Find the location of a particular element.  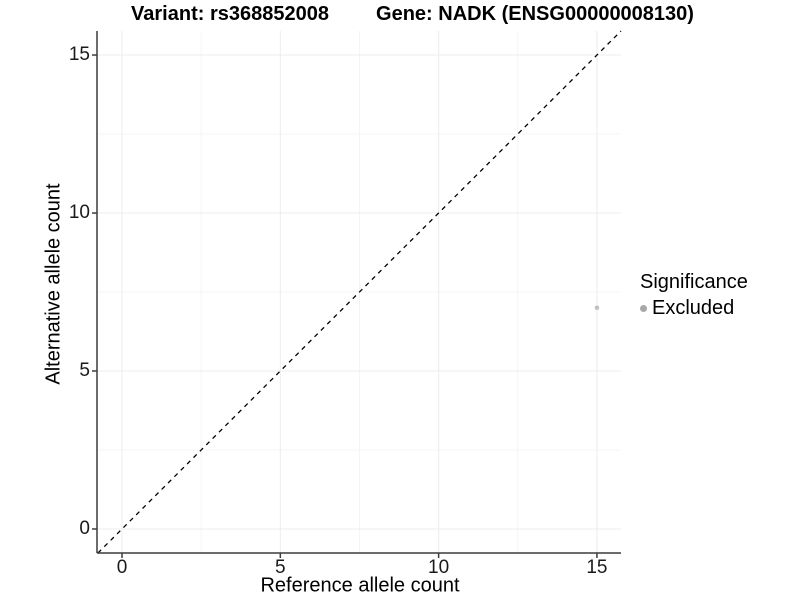

legend: Significance Excluded is located at coordinates (694, 295).